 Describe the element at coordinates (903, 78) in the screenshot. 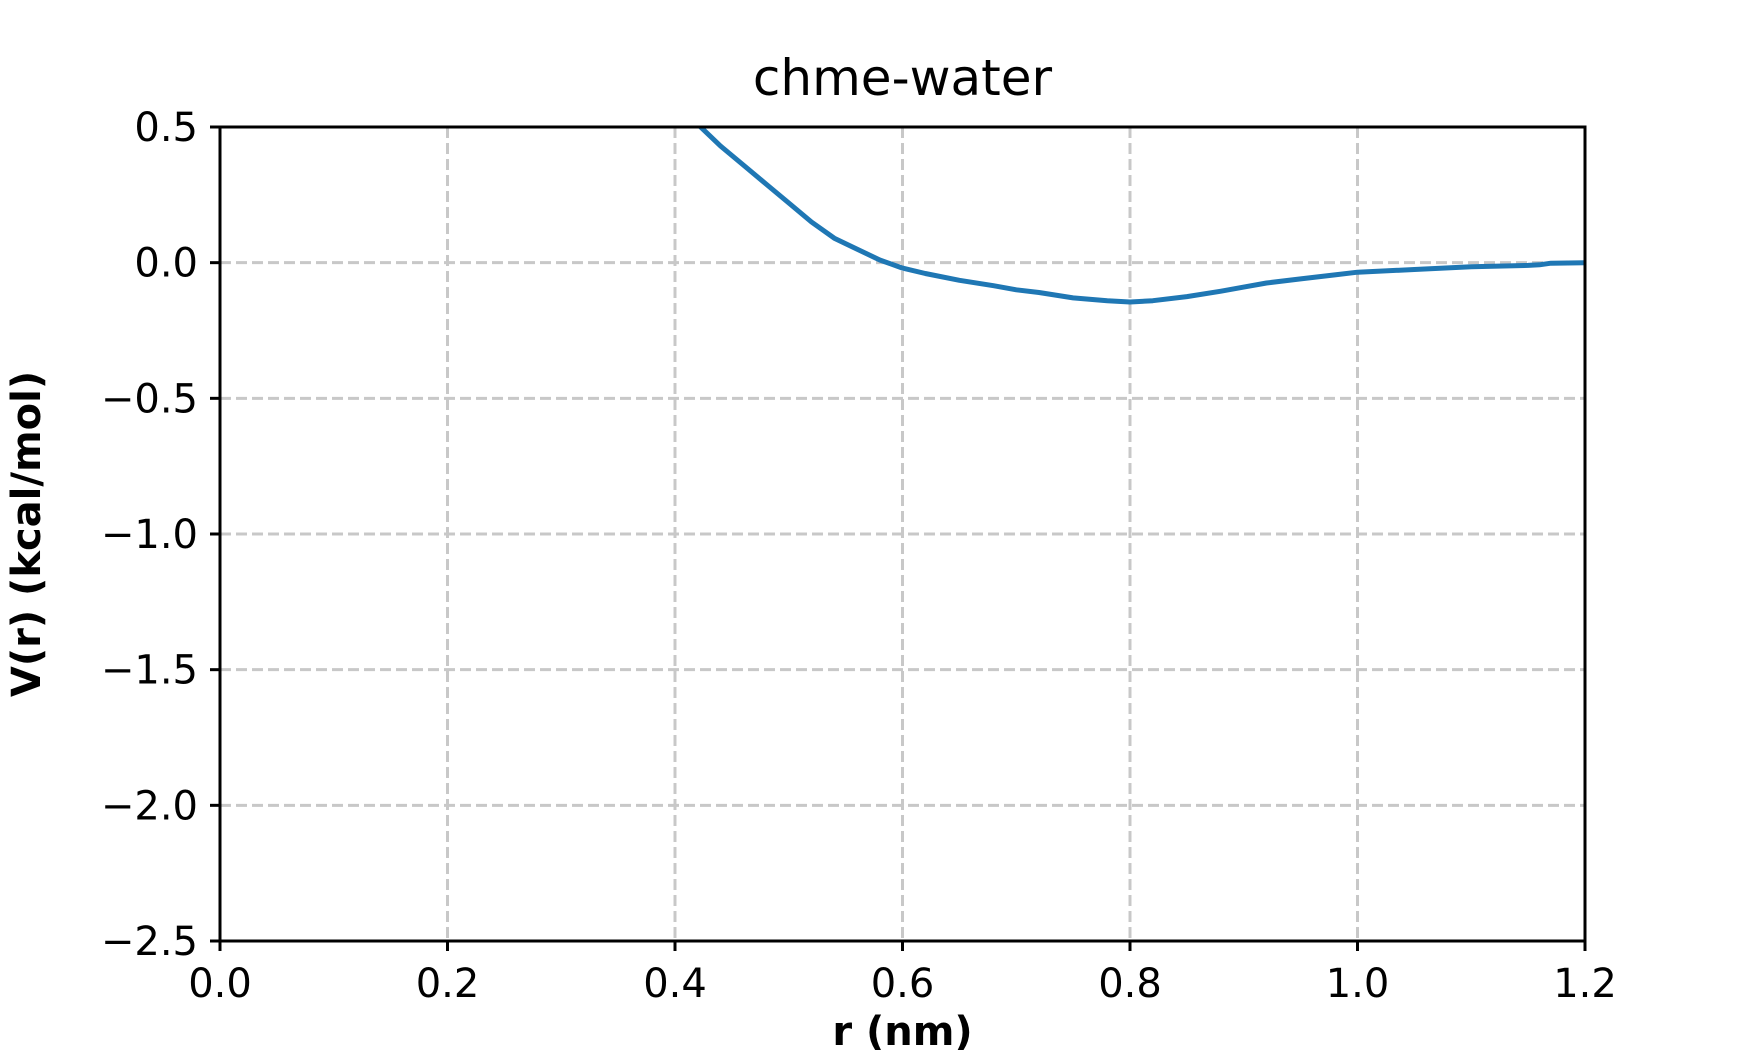

I see `chart-title: chme-water` at that location.